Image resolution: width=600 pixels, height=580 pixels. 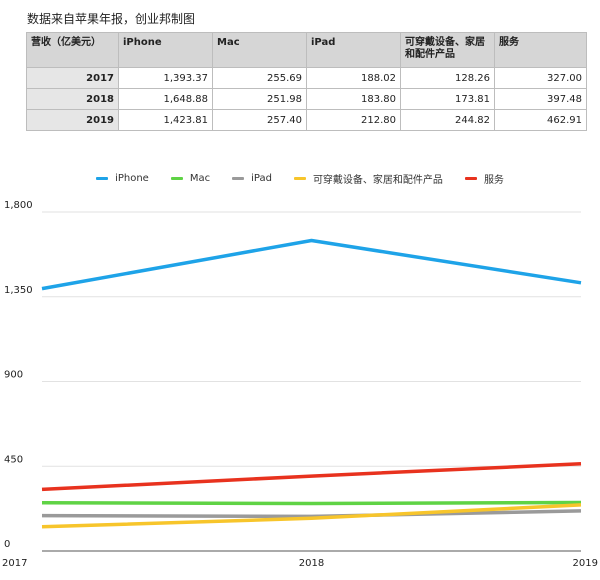 What do you see at coordinates (259, 120) in the screenshot?
I see `table-cell: 257.40` at bounding box center [259, 120].